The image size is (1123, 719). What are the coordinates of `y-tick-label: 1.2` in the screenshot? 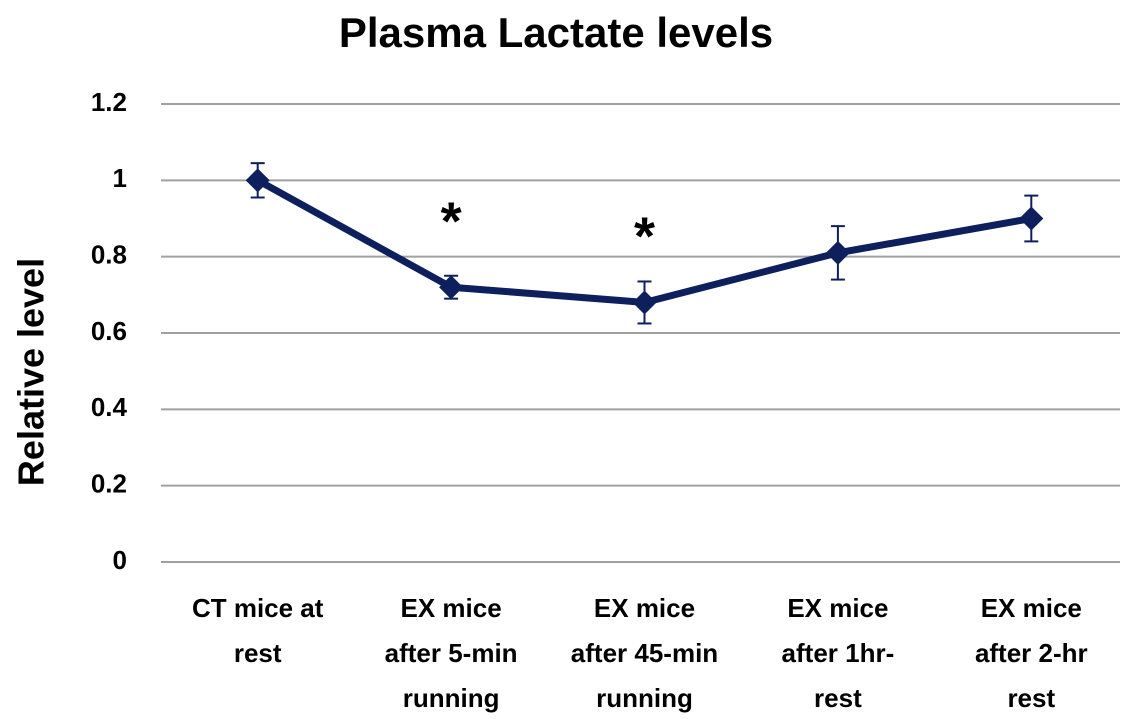 It's located at (109, 102).